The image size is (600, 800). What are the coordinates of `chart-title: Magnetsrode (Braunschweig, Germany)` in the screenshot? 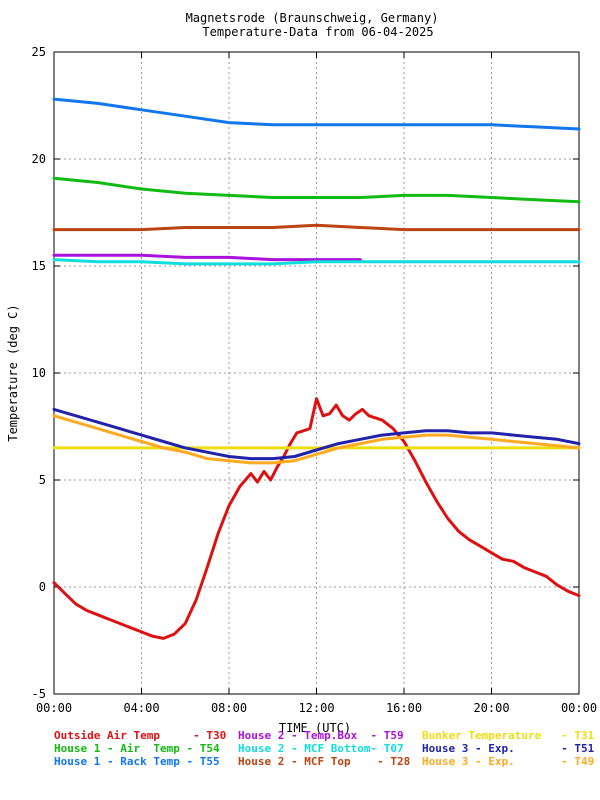 It's located at (312, 18).